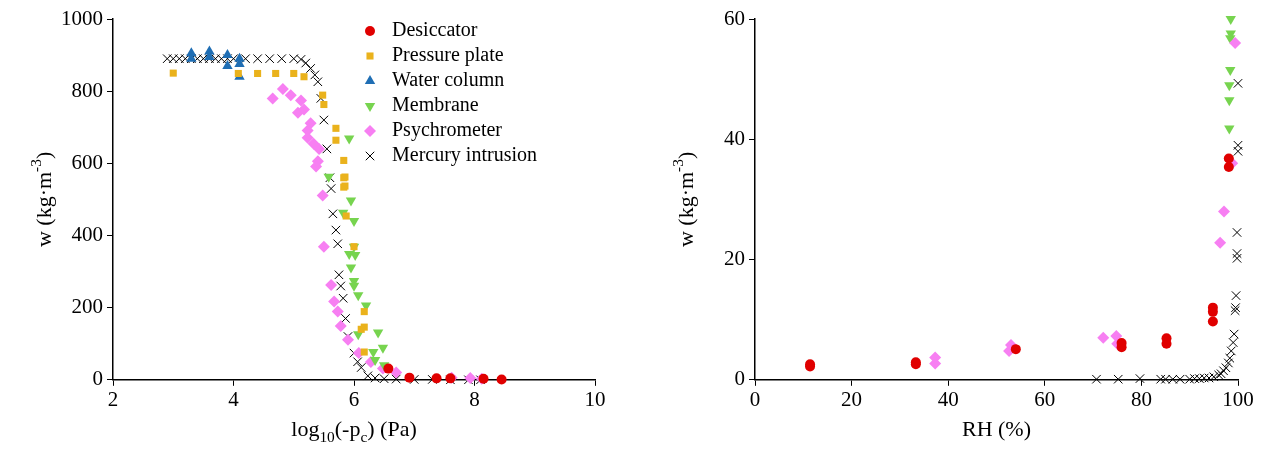  Describe the element at coordinates (464, 155) in the screenshot. I see `legend-label: Mercury intrusion` at that location.